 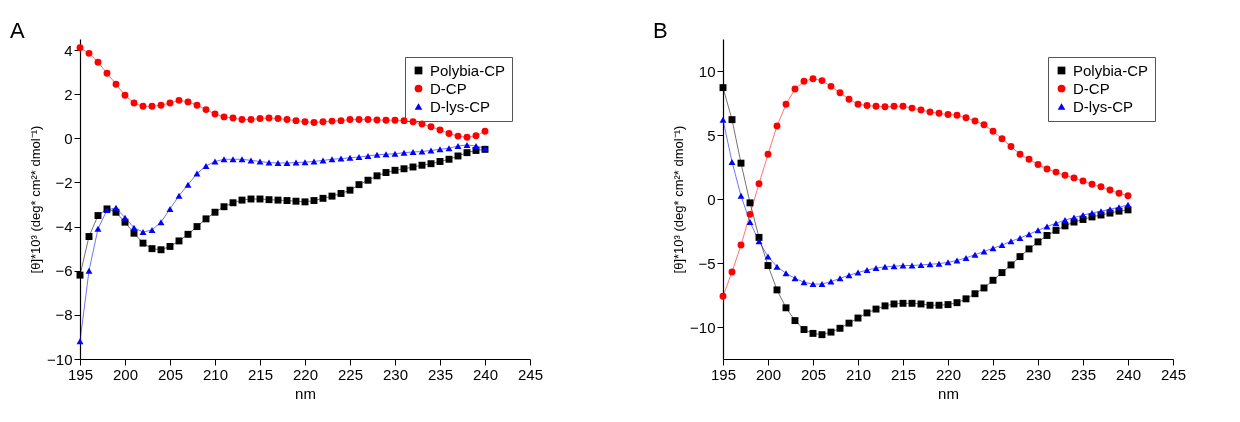 What do you see at coordinates (68, 50) in the screenshot?
I see `y-tick-label: 4` at bounding box center [68, 50].